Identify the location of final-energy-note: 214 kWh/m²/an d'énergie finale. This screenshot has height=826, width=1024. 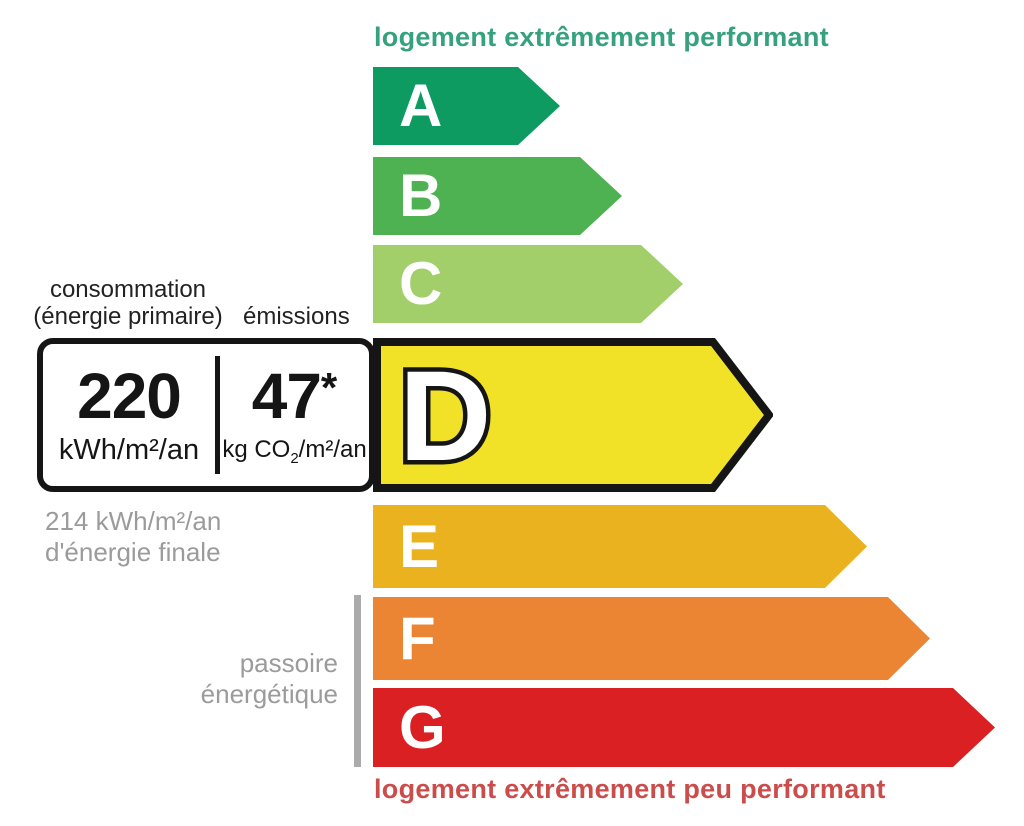
(133, 537).